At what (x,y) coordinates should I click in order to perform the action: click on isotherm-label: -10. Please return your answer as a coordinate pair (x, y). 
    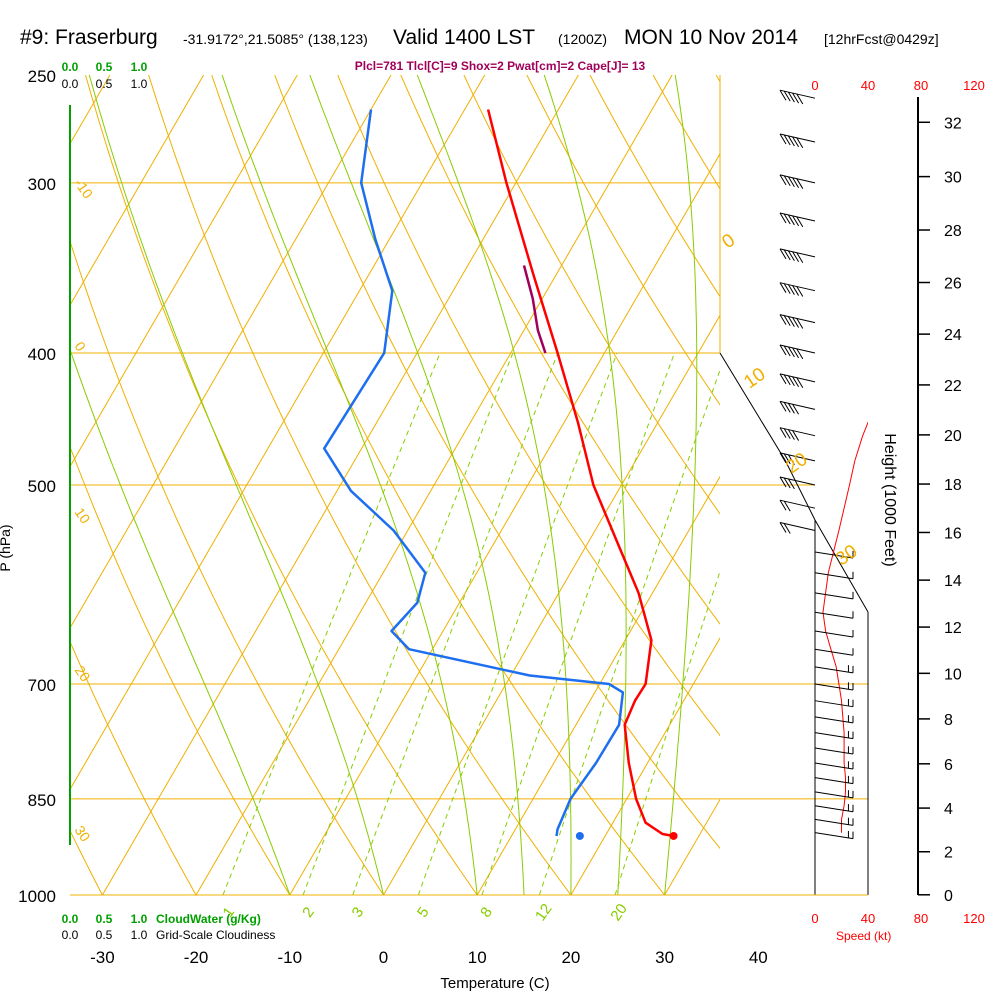
    Looking at the image, I should click on (84, 189).